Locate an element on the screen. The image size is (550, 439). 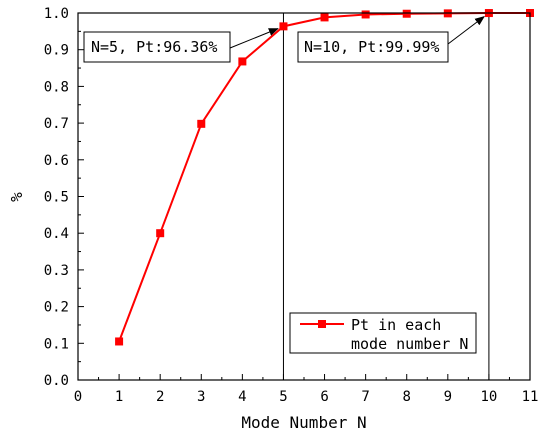
y-tick-label: 0.4 is located at coordinates (56, 234).